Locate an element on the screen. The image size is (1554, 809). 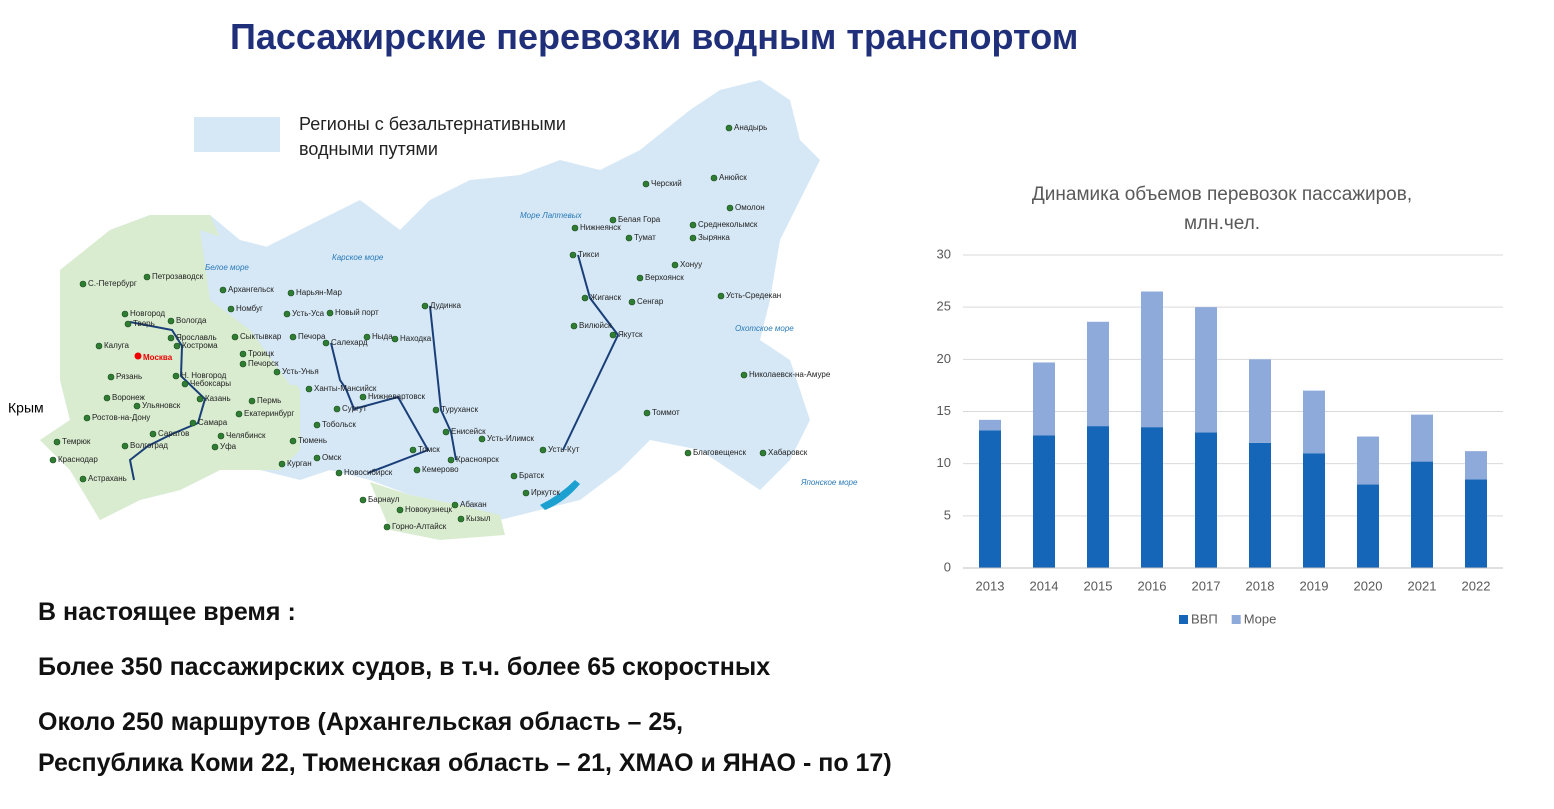
city-label: Ныда is located at coordinates (382, 336).